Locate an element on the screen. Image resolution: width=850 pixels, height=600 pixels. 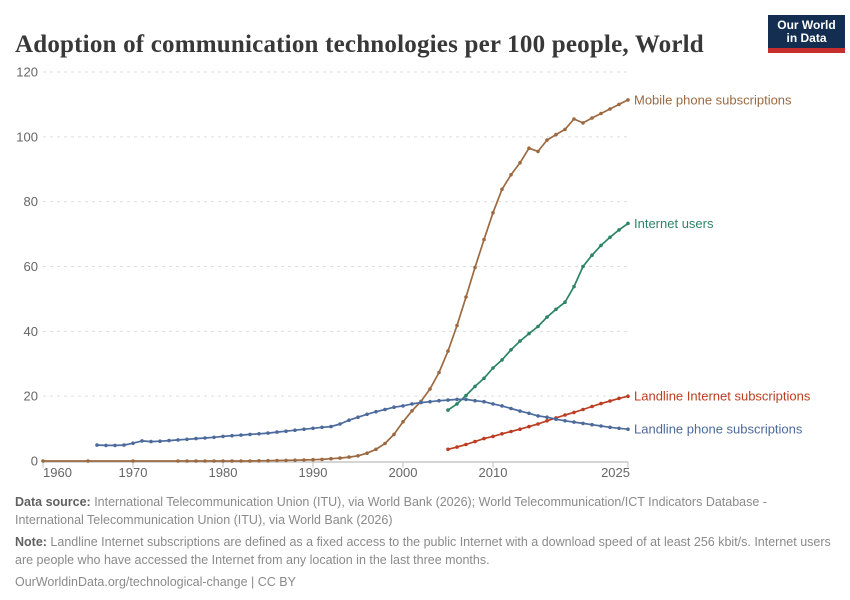
owid-logo: Our World in Data is located at coordinates (806, 34).